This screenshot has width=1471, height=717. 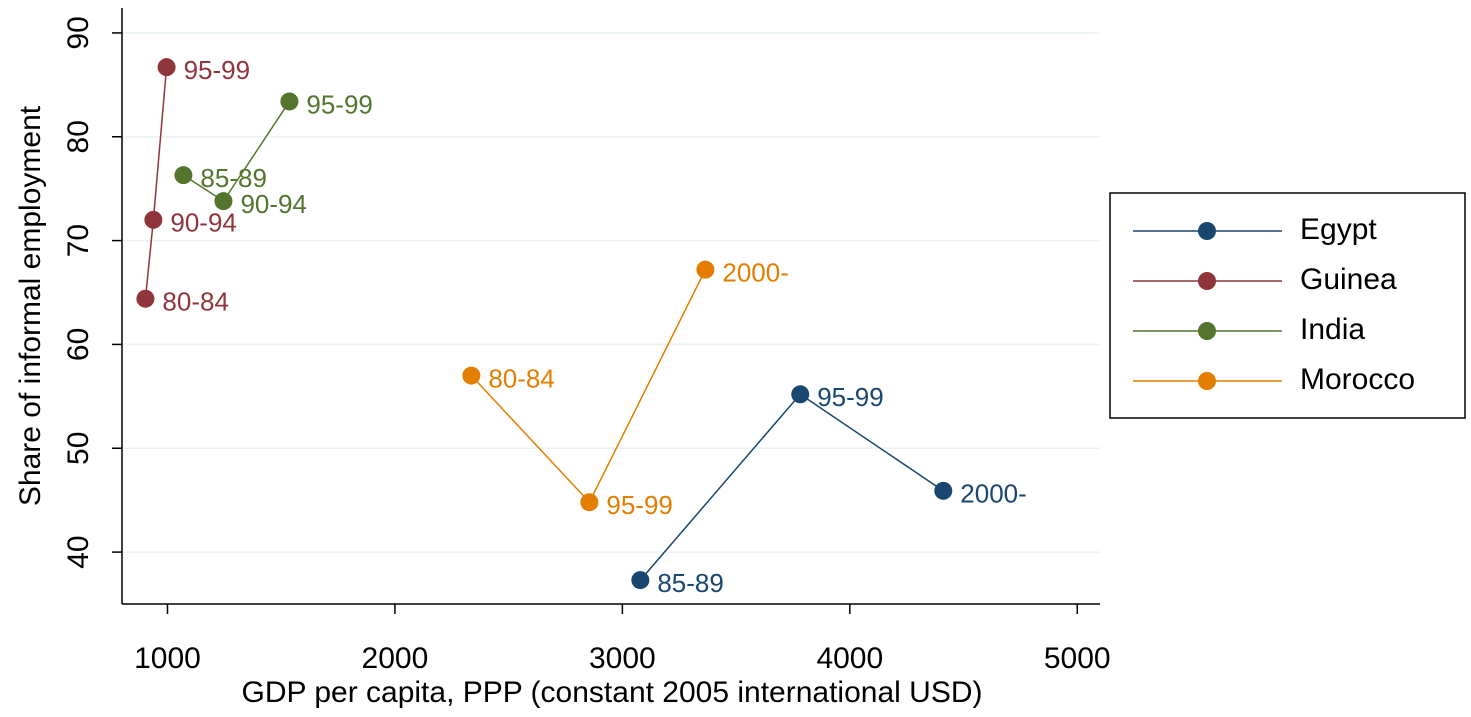 What do you see at coordinates (1338, 229) in the screenshot?
I see `legend-label: Egypt` at bounding box center [1338, 229].